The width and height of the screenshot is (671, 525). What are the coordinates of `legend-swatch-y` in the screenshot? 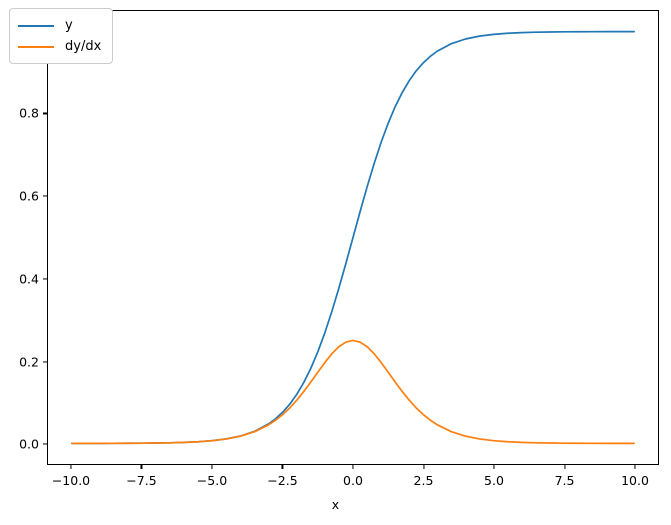 It's located at (36, 25).